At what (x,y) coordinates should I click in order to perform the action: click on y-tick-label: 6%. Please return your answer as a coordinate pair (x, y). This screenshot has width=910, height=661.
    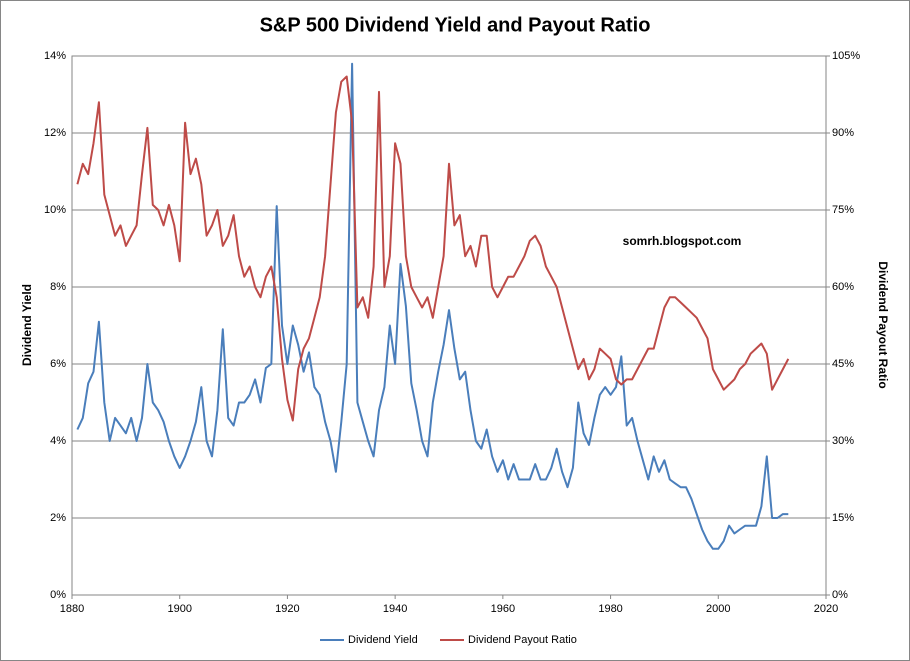
    Looking at the image, I should click on (58, 364).